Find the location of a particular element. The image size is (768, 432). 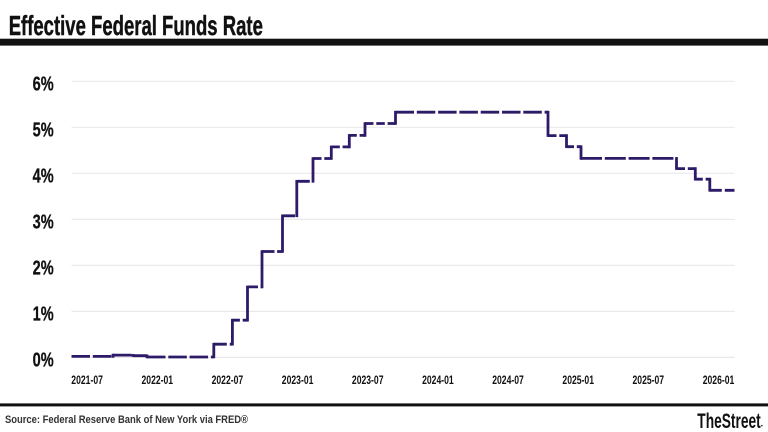

svg-text: 1% is located at coordinates (43, 313).